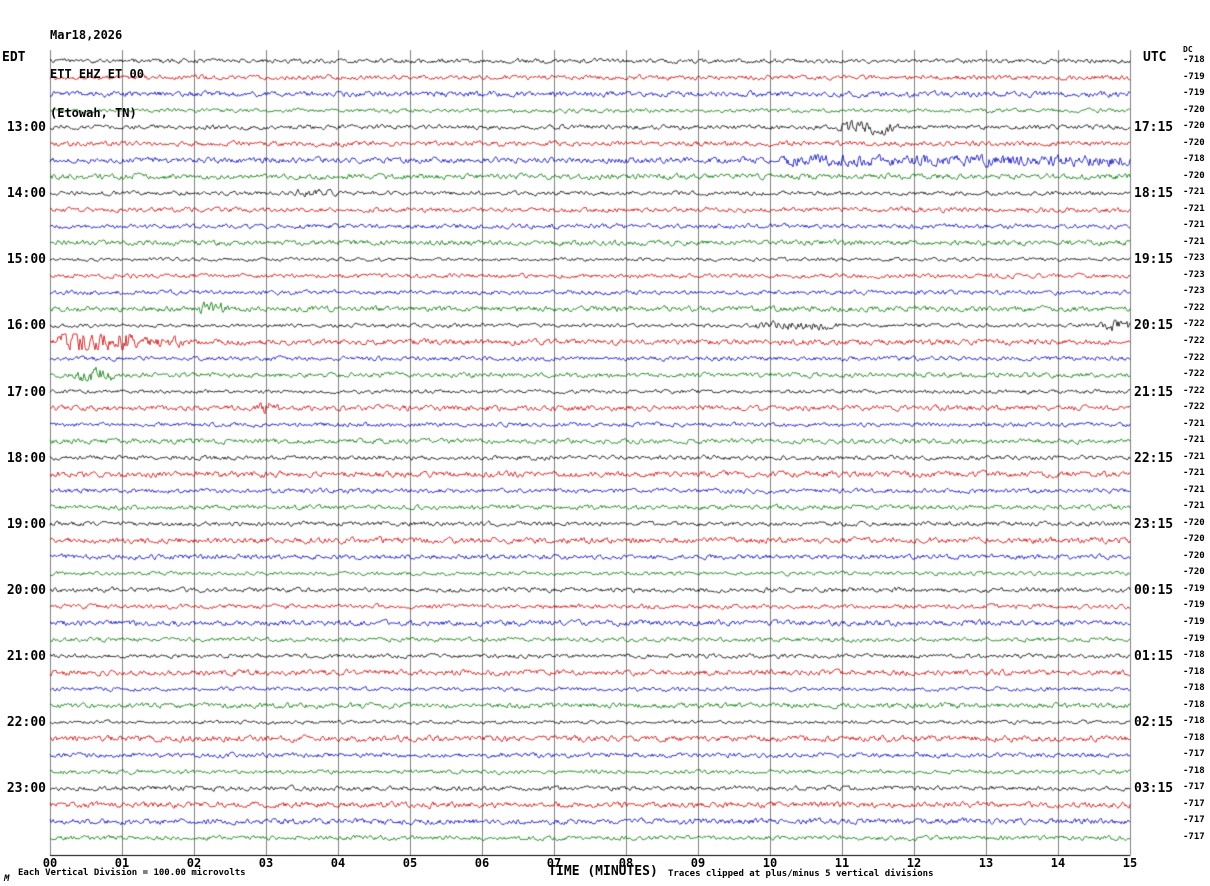 Image resolution: width=1210 pixels, height=886 pixels. What do you see at coordinates (26, 789) in the screenshot?
I see `edt-hour-label: 23:00` at bounding box center [26, 789].